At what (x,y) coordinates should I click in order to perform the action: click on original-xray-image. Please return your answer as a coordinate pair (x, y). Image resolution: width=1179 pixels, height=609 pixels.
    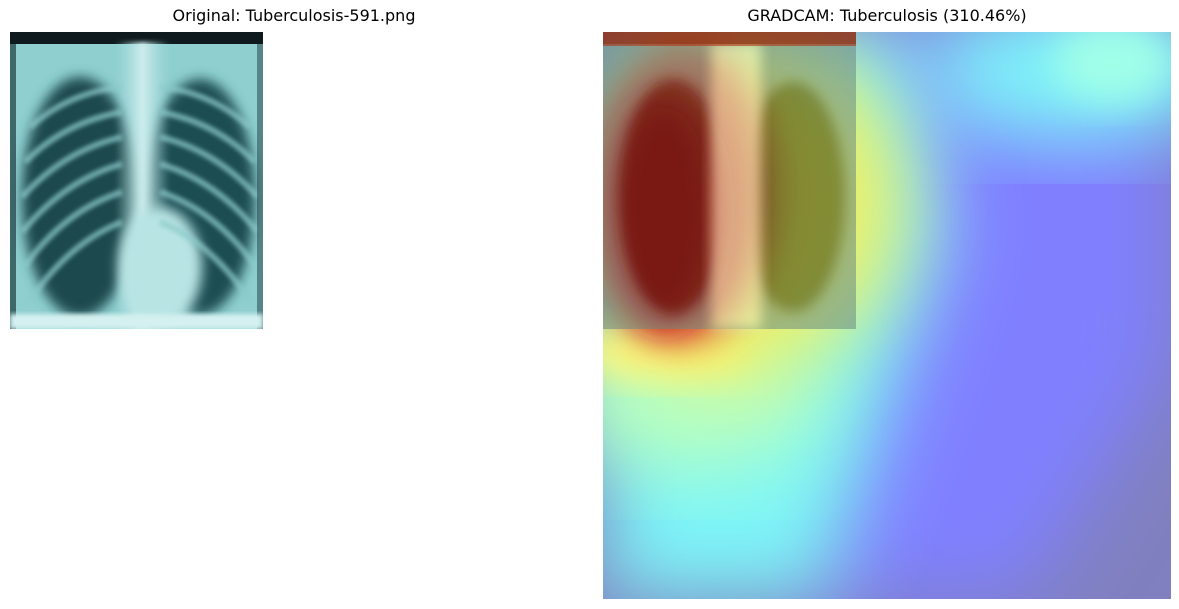
    Looking at the image, I should click on (136, 180).